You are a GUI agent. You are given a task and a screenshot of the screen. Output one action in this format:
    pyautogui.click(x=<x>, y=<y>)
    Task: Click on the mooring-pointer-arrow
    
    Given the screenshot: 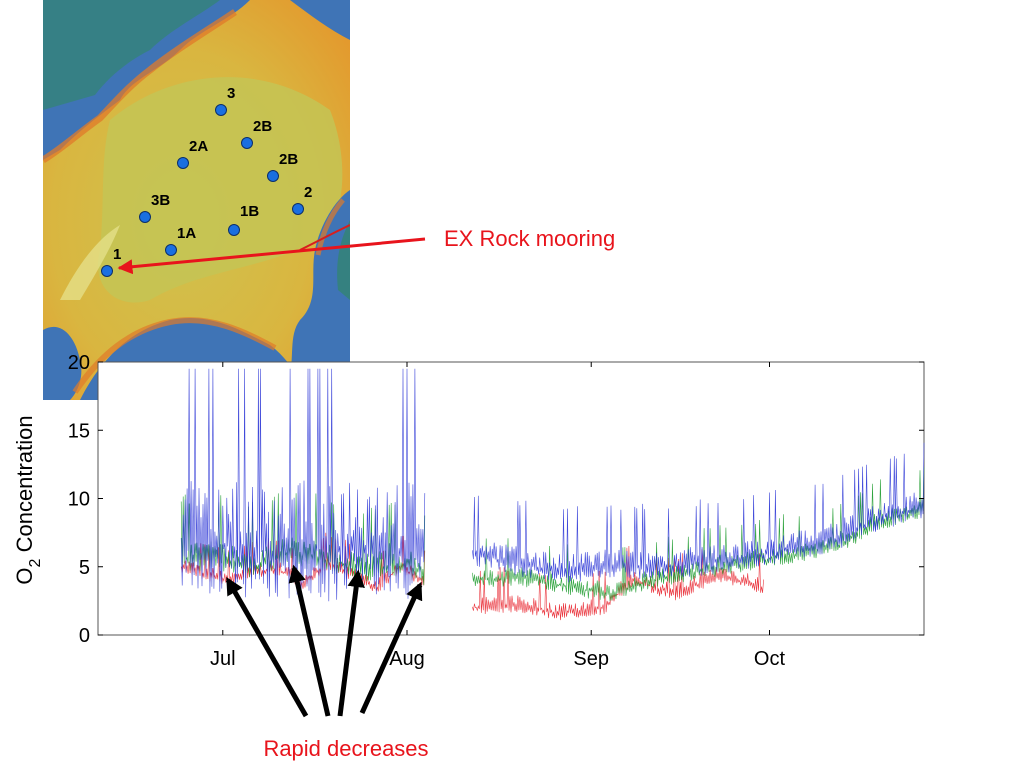 What is the action you would take?
    pyautogui.click(x=271, y=256)
    